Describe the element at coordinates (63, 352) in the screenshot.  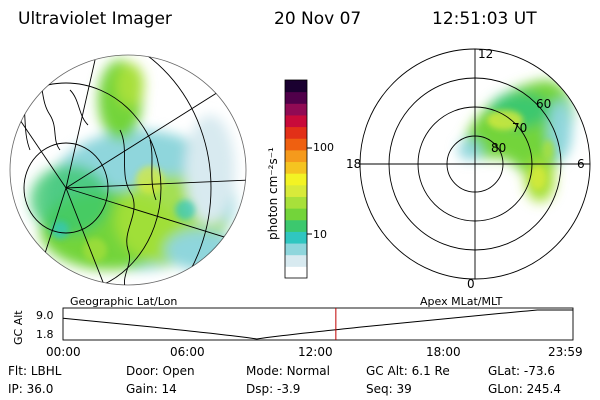
I see `timeline-xtick-0000: 00:00` at that location.